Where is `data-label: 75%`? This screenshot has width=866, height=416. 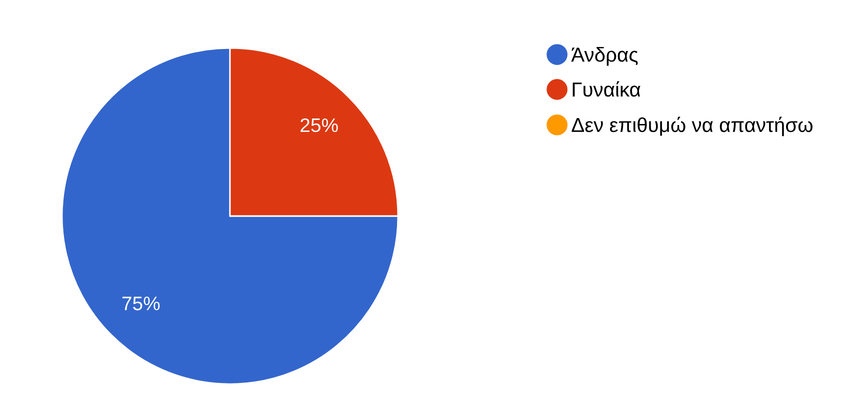
data-label: 75% is located at coordinates (141, 303).